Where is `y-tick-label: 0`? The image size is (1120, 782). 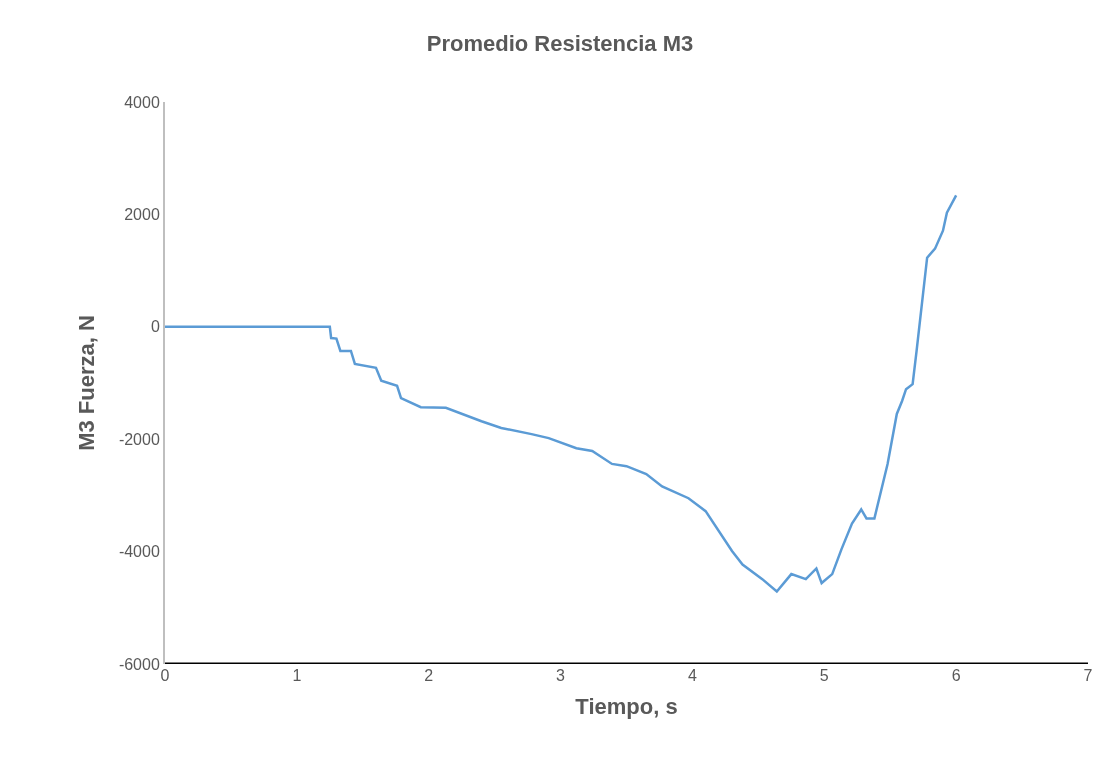 y-tick-label: 0 is located at coordinates (155, 327).